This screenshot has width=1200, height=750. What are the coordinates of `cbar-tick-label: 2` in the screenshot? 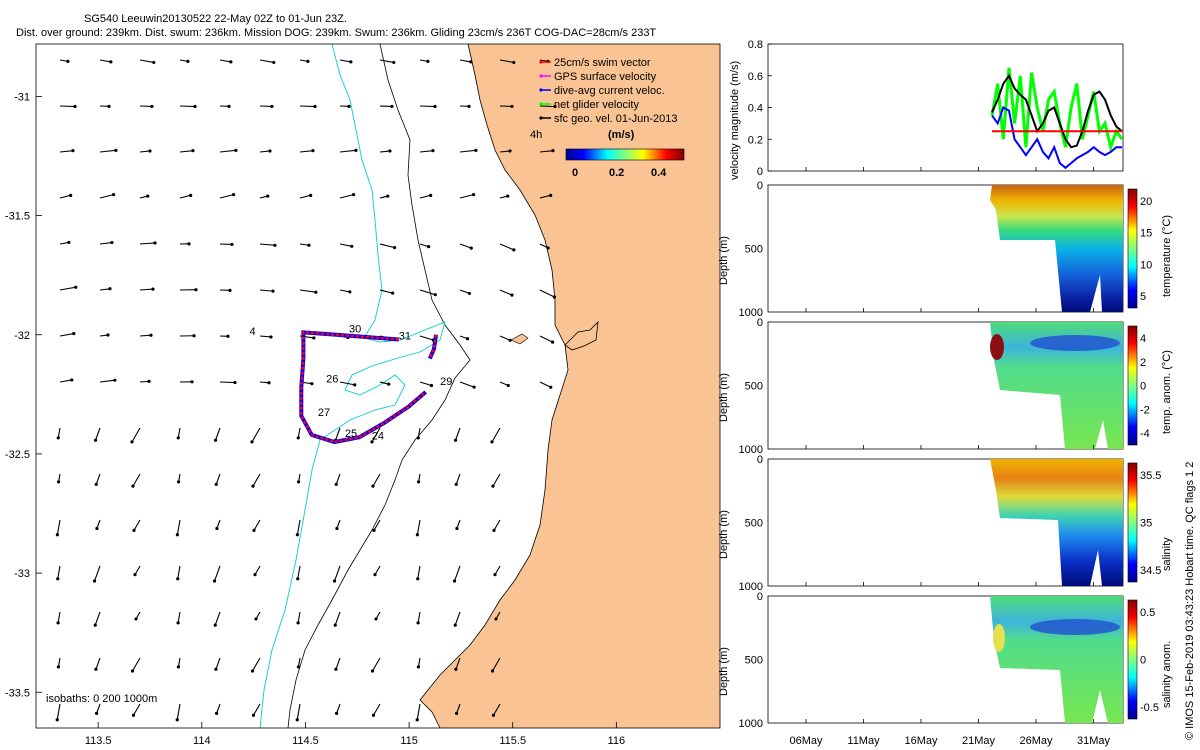 It's located at (1143, 363).